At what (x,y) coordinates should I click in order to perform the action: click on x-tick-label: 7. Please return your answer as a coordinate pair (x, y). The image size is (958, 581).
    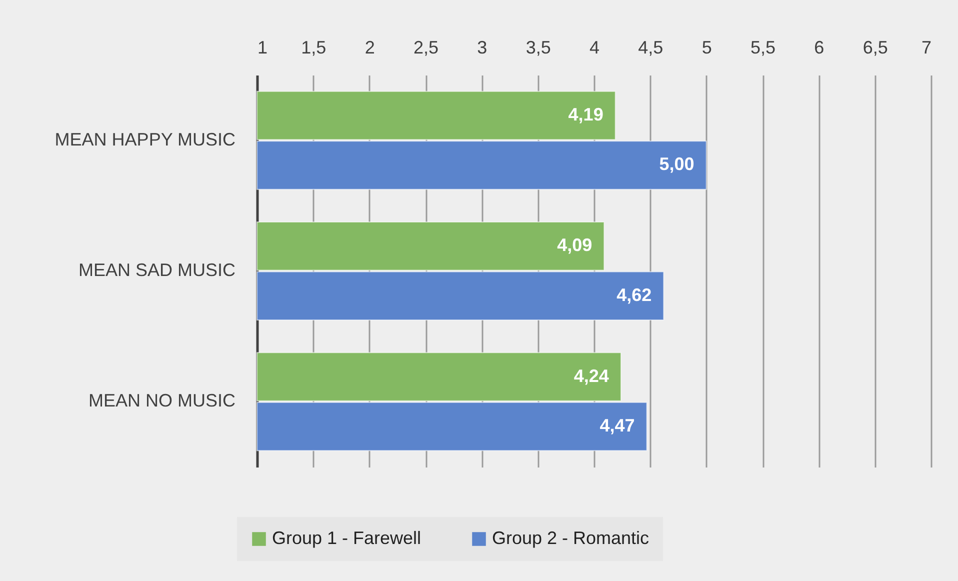
    Looking at the image, I should click on (926, 48).